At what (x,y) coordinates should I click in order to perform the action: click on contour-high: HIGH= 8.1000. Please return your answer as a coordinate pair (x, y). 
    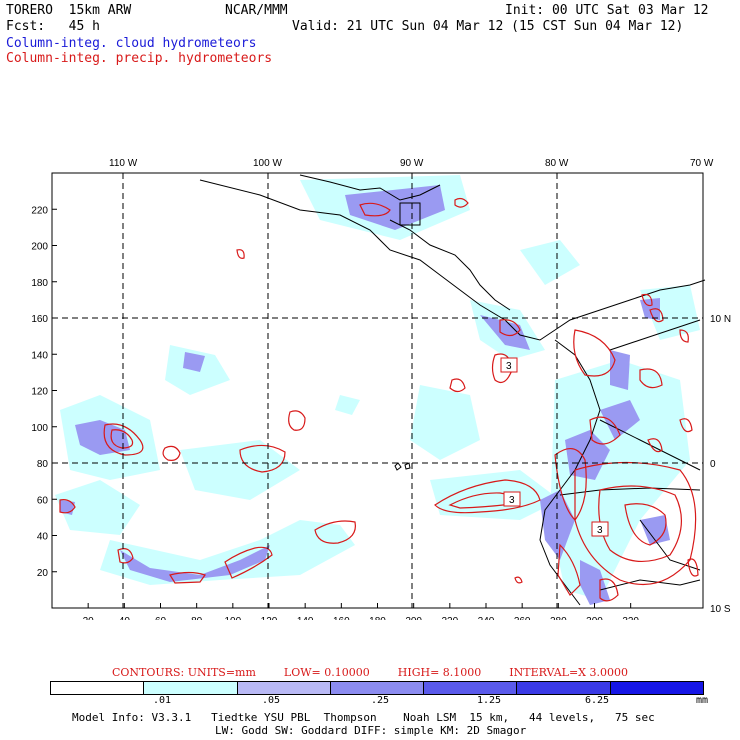
    Looking at the image, I should click on (439, 672).